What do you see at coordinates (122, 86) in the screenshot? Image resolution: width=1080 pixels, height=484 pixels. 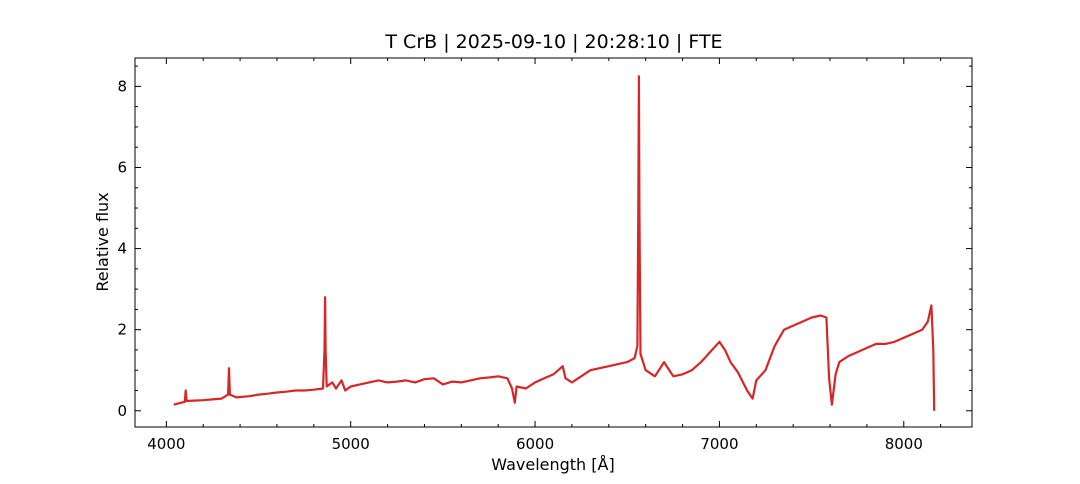 I see `y-tick-label: 8` at bounding box center [122, 86].